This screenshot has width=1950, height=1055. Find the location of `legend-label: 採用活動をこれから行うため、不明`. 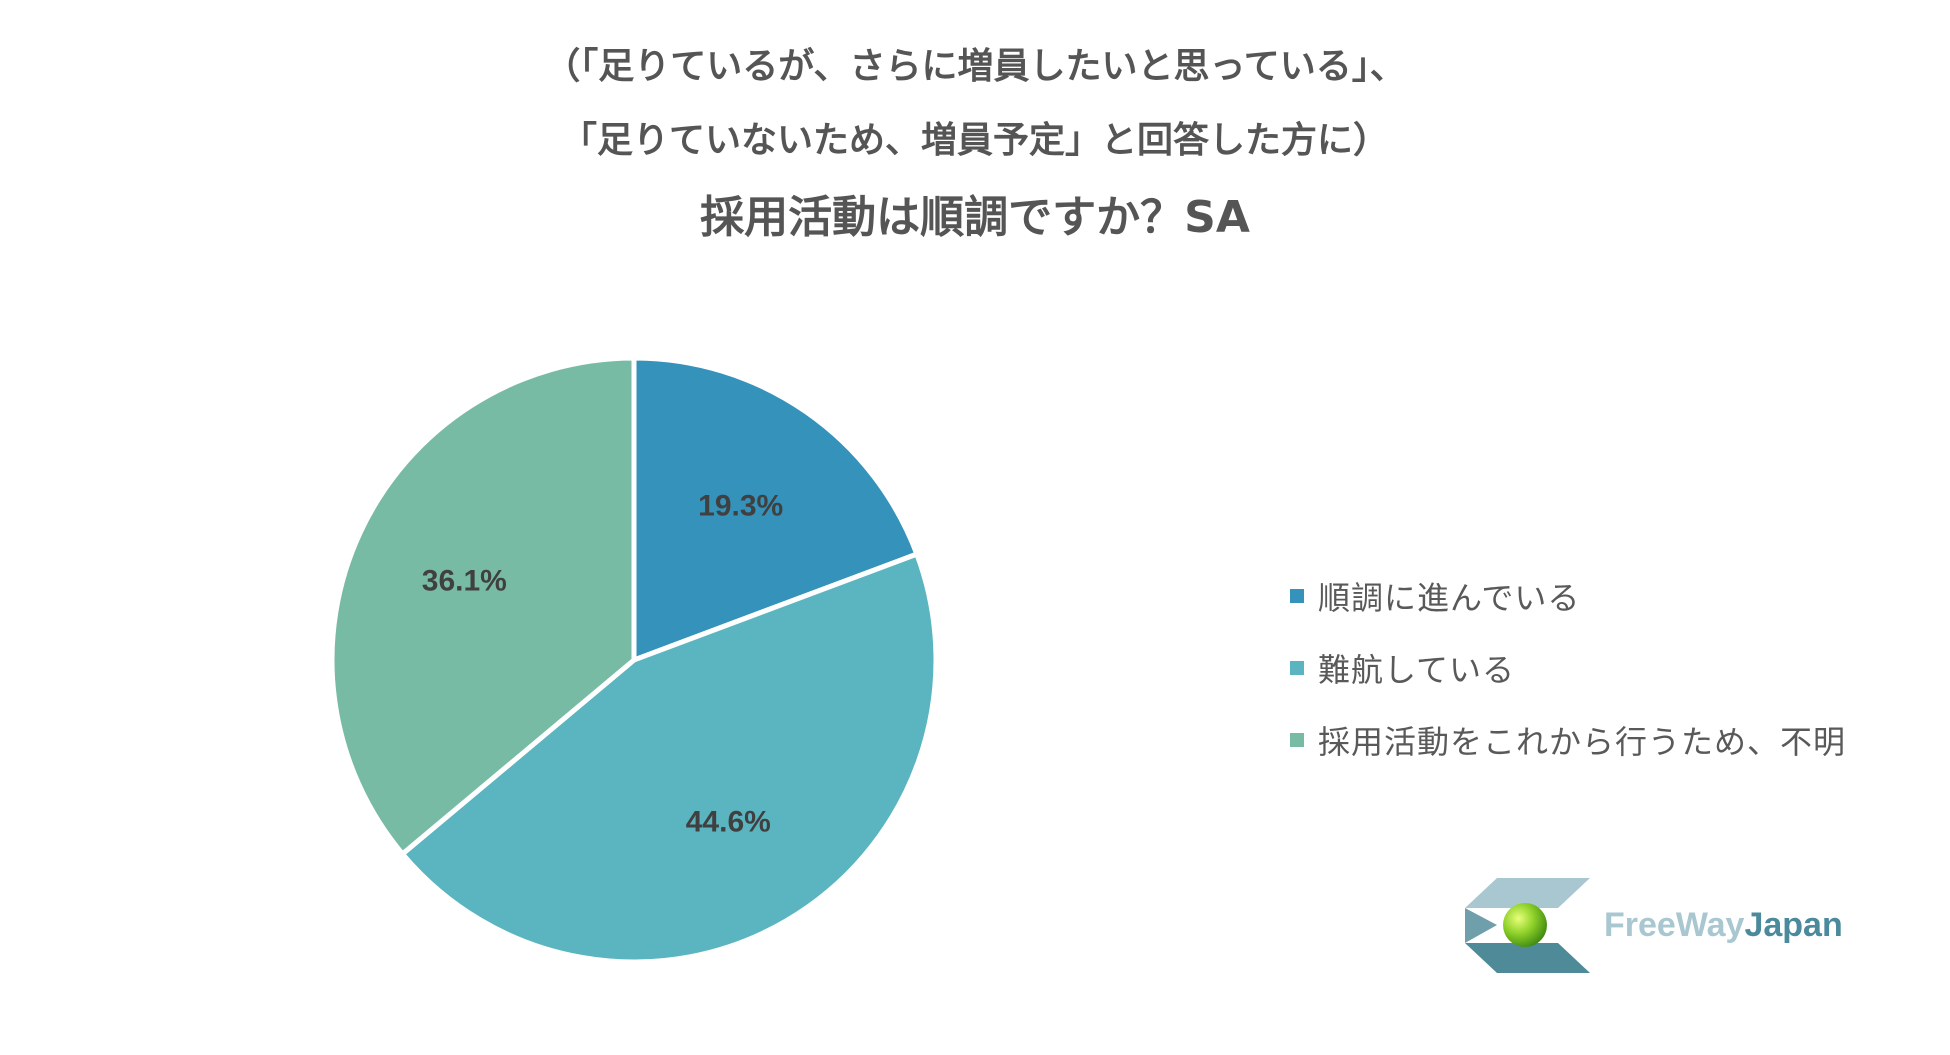

legend-label: 採用活動をこれから行うため、不明 is located at coordinates (1582, 742).